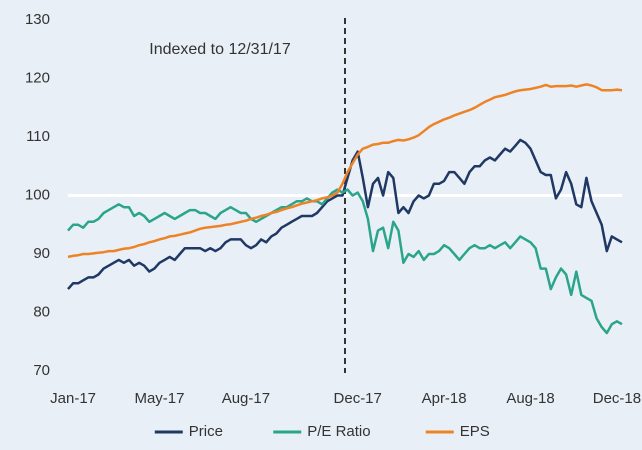 The width and height of the screenshot is (642, 450). Describe the element at coordinates (38, 136) in the screenshot. I see `y-tick-label: 110` at that location.